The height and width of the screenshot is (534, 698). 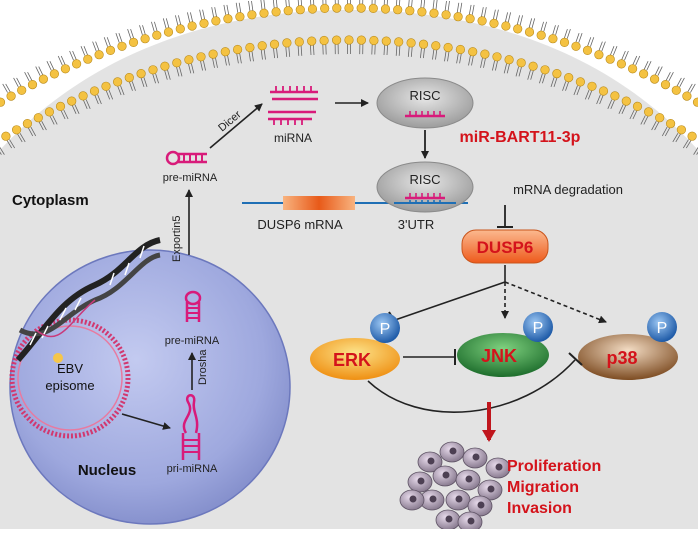 I want to click on nucleus-label: Nucleus, so click(x=107, y=470).